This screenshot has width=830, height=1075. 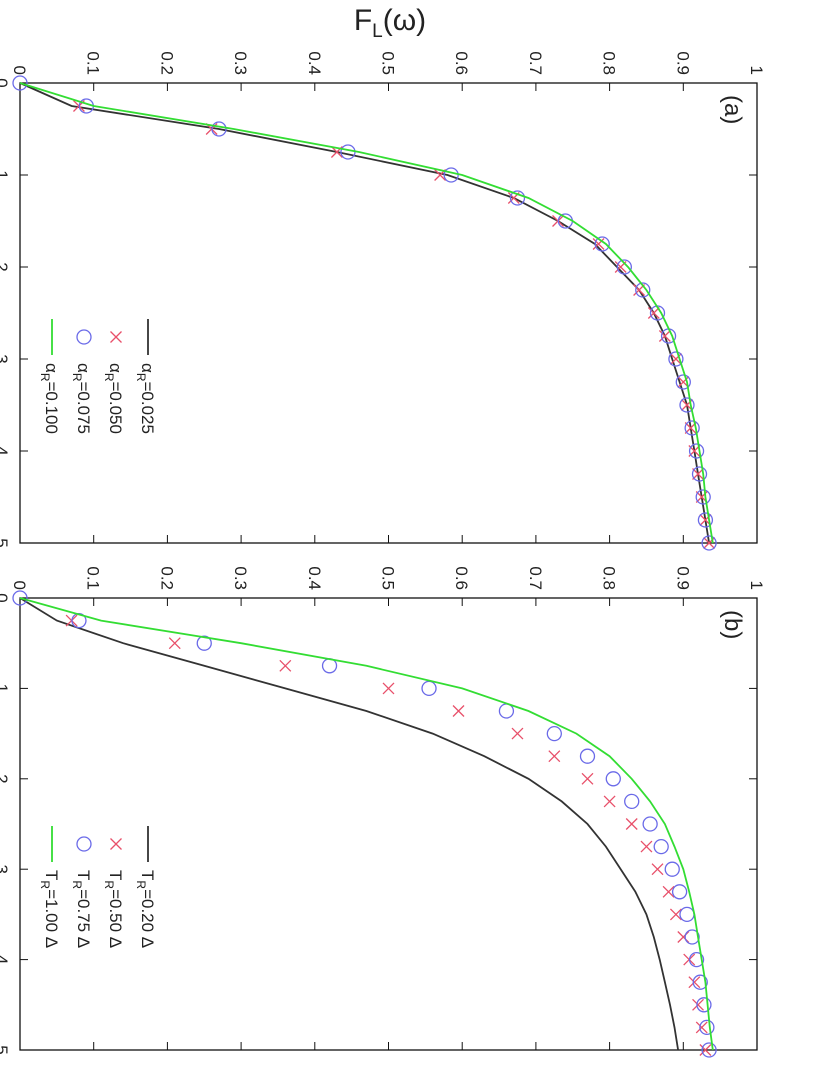 I want to click on panel-label-b: (b), so click(x=732, y=624).